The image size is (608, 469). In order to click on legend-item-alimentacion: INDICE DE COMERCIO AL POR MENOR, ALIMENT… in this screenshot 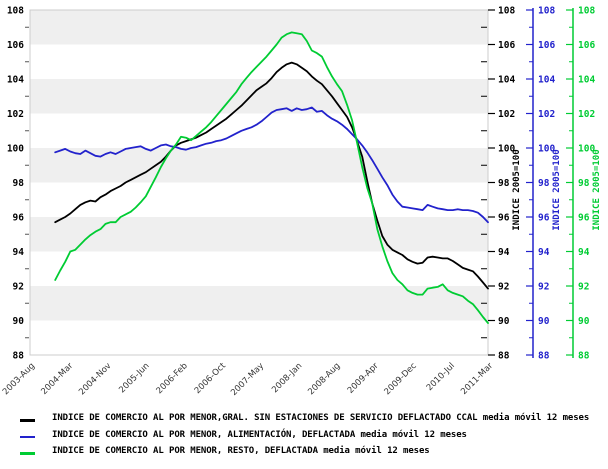, I will do `click(304, 437)`.